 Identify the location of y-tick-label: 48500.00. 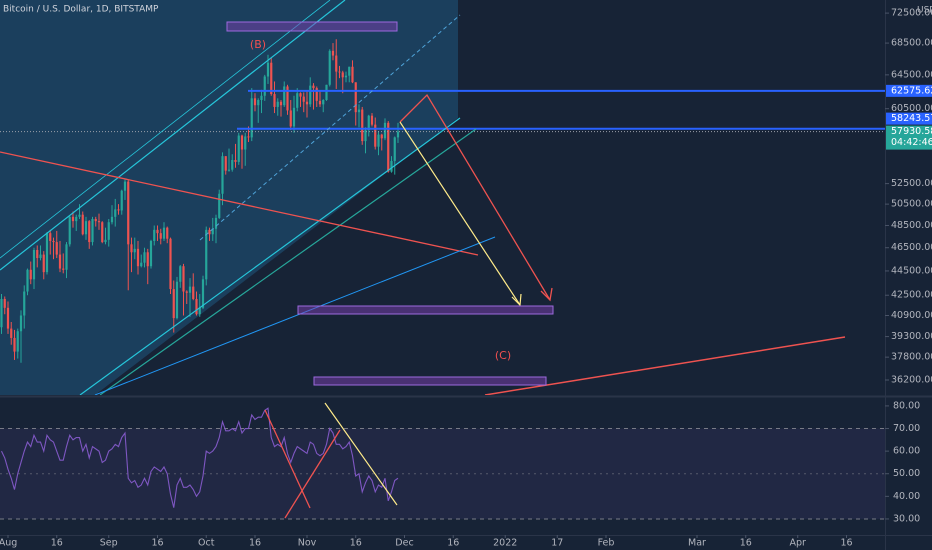
(911, 225).